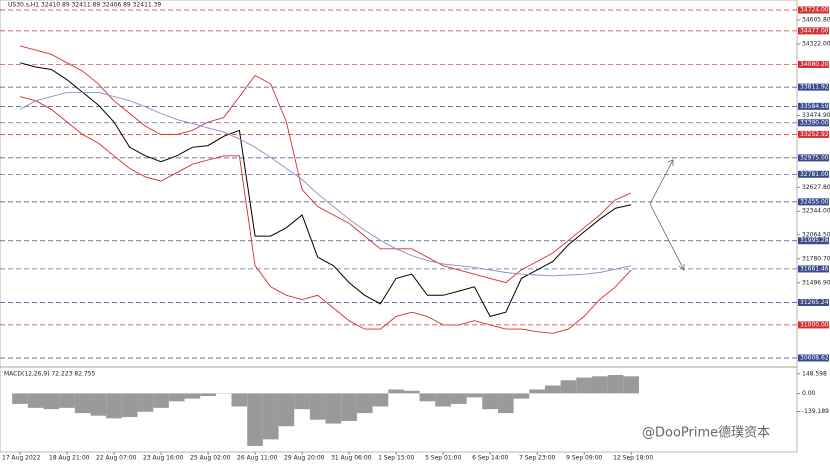 Image resolution: width=830 pixels, height=464 pixels. I want to click on level-label: 34724.00, so click(814, 10).